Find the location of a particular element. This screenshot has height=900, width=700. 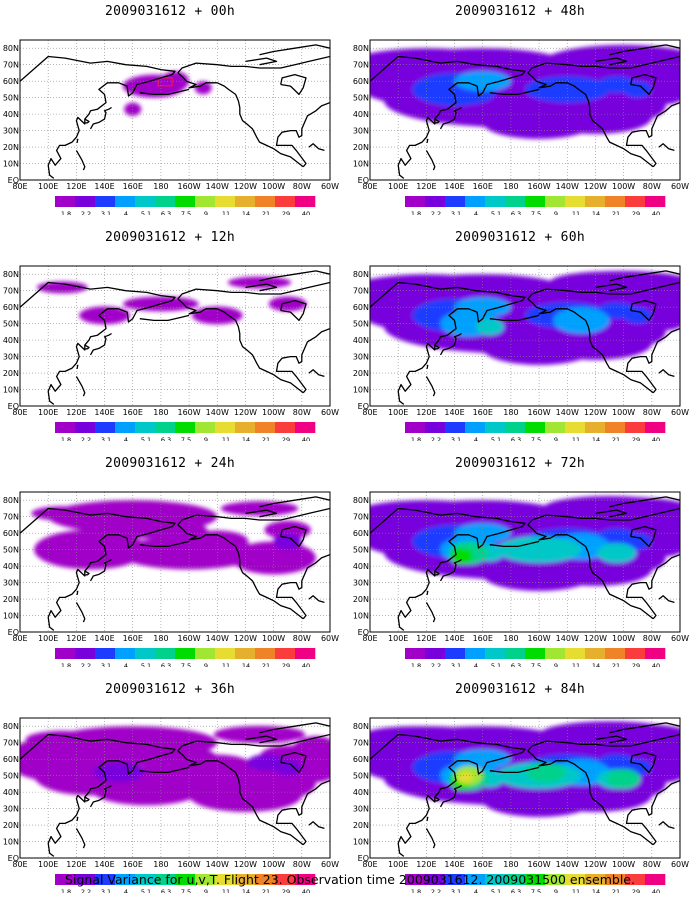

lon-tick-label: 60W is located at coordinates (330, 864).